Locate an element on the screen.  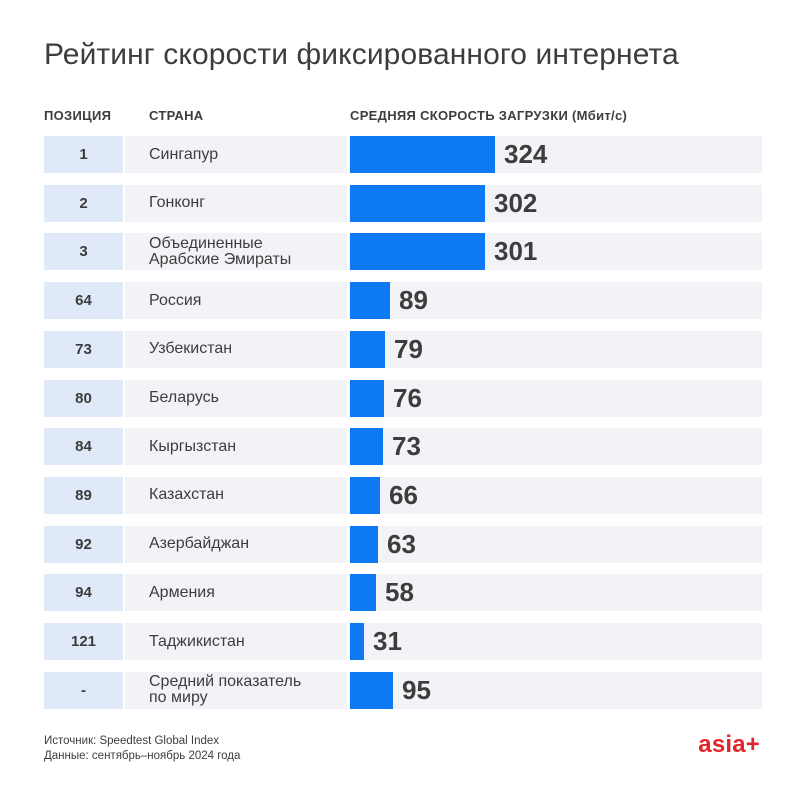
country-cell: Россия is located at coordinates (236, 301).